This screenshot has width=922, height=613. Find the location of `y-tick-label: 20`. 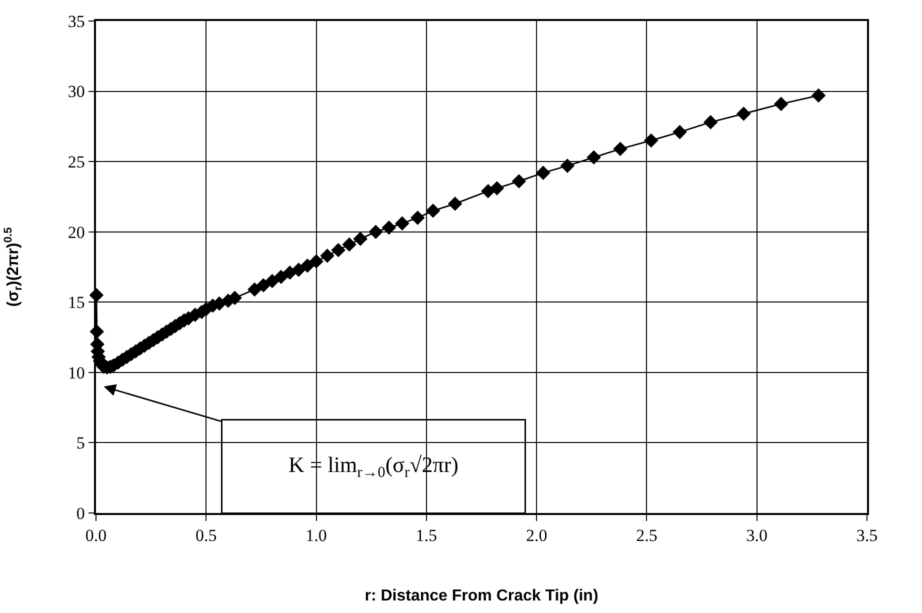

y-tick-label: 20 is located at coordinates (76, 232).